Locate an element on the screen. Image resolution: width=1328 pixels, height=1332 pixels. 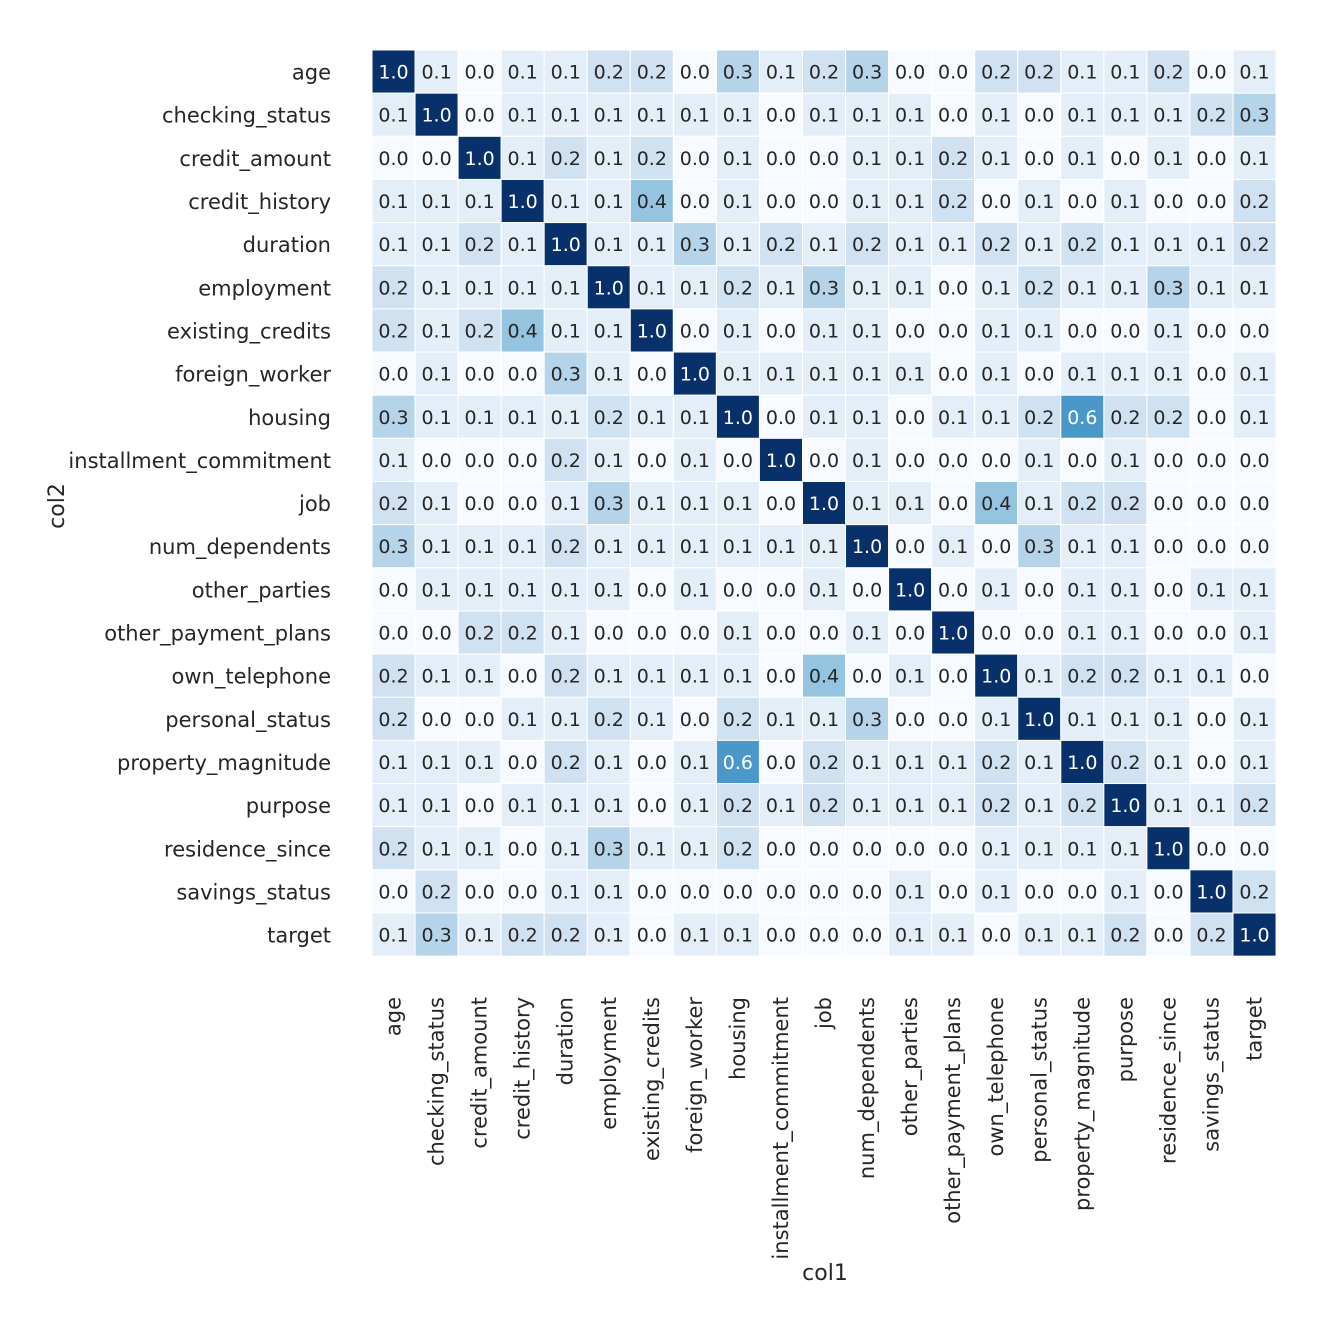
x-tick-label: other_parties is located at coordinates (910, 1066).